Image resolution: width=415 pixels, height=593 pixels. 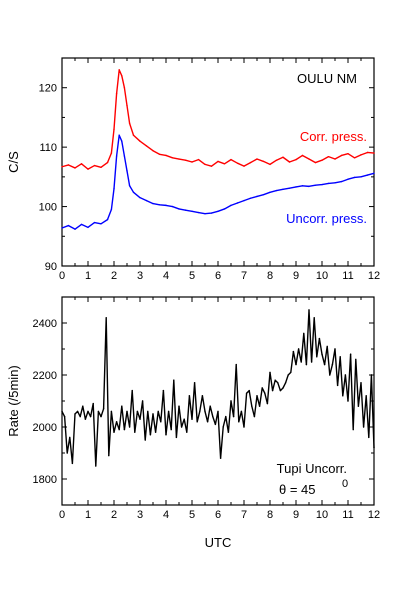 I want to click on x-tick-label: 11, so click(x=347, y=515).